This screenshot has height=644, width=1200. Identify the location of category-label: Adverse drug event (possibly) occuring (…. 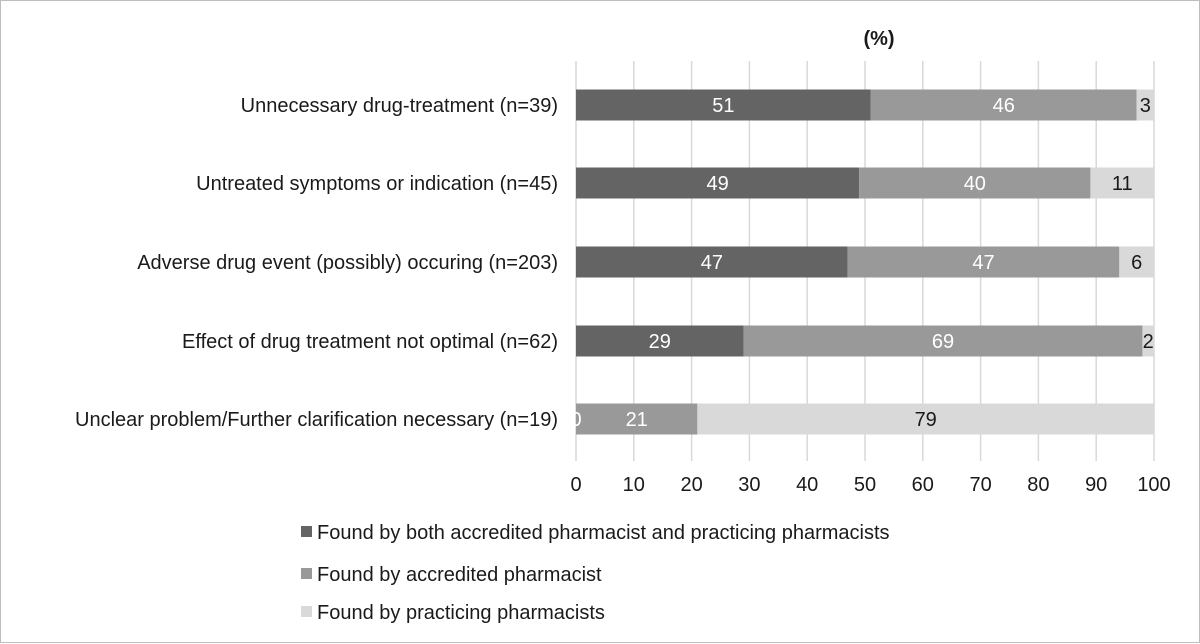
(347, 263).